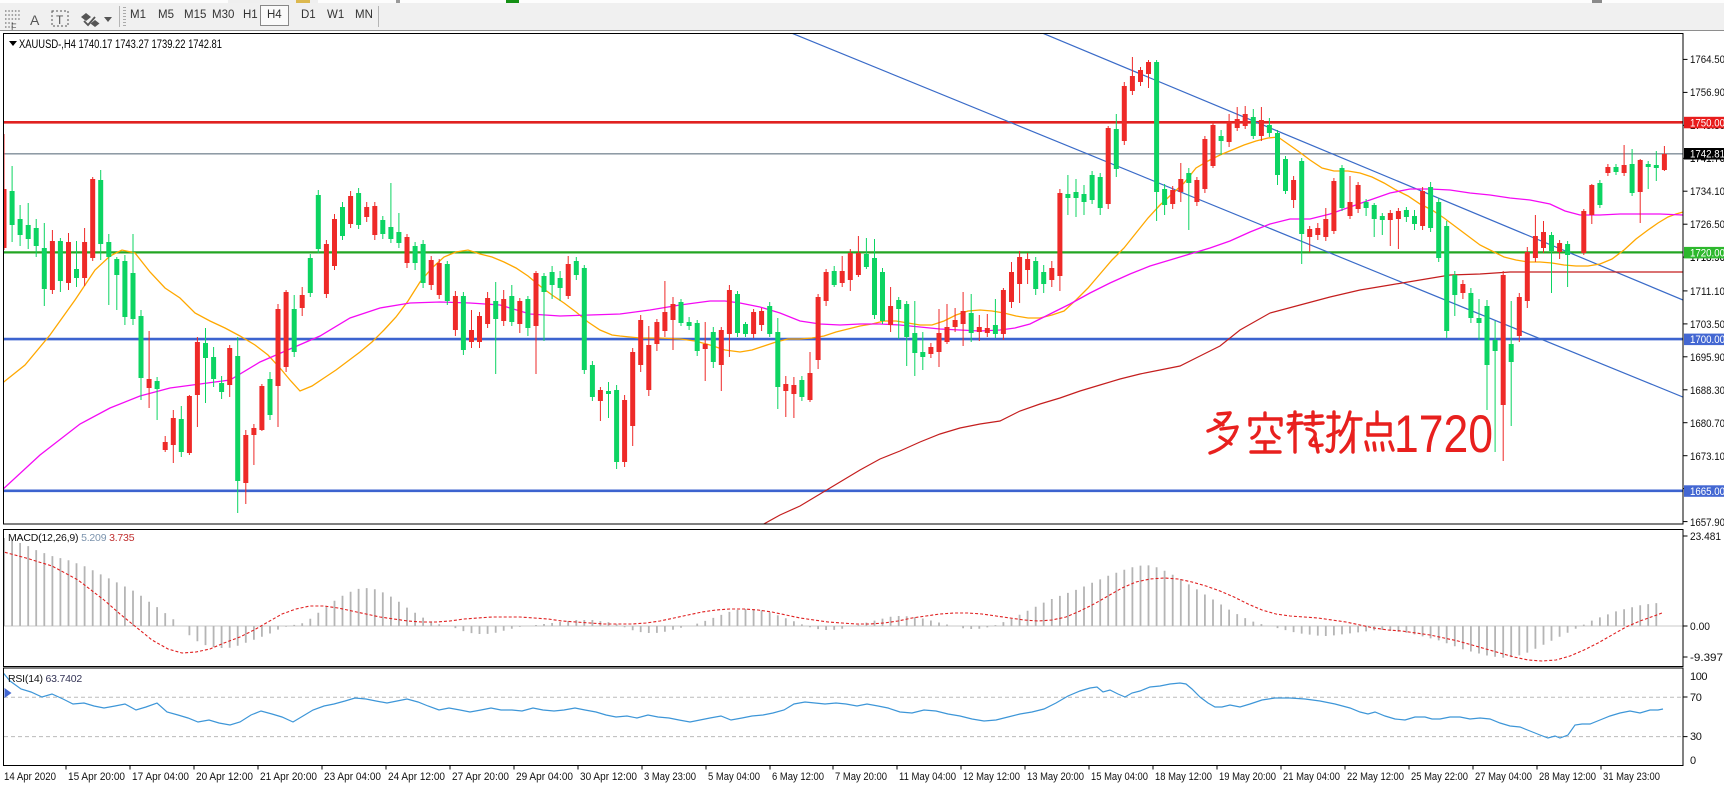 This screenshot has height=788, width=1724. What do you see at coordinates (1707, 155) in the screenshot?
I see `svg-text: 1742.81` at bounding box center [1707, 155].